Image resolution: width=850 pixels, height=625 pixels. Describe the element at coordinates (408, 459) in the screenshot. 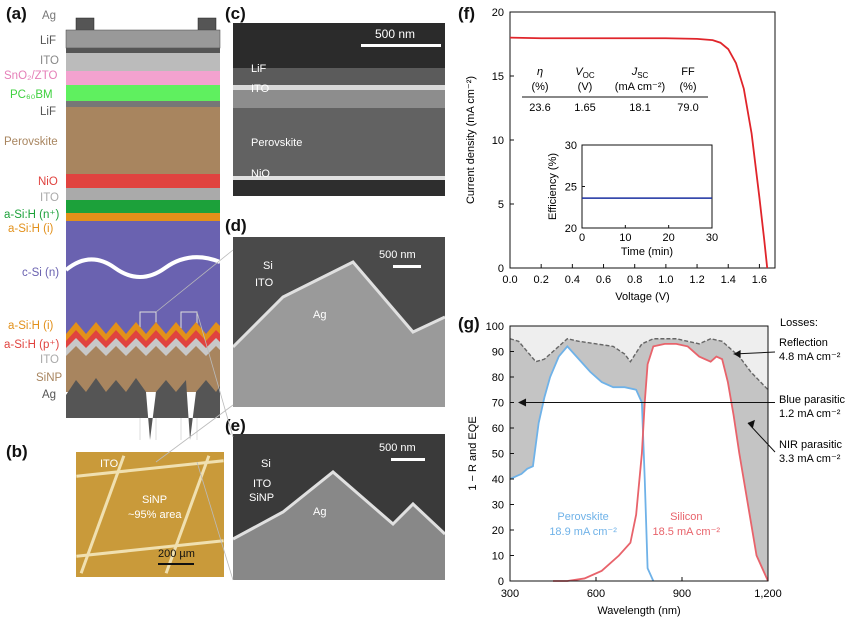

I see `sem-e-scale-bar` at that location.